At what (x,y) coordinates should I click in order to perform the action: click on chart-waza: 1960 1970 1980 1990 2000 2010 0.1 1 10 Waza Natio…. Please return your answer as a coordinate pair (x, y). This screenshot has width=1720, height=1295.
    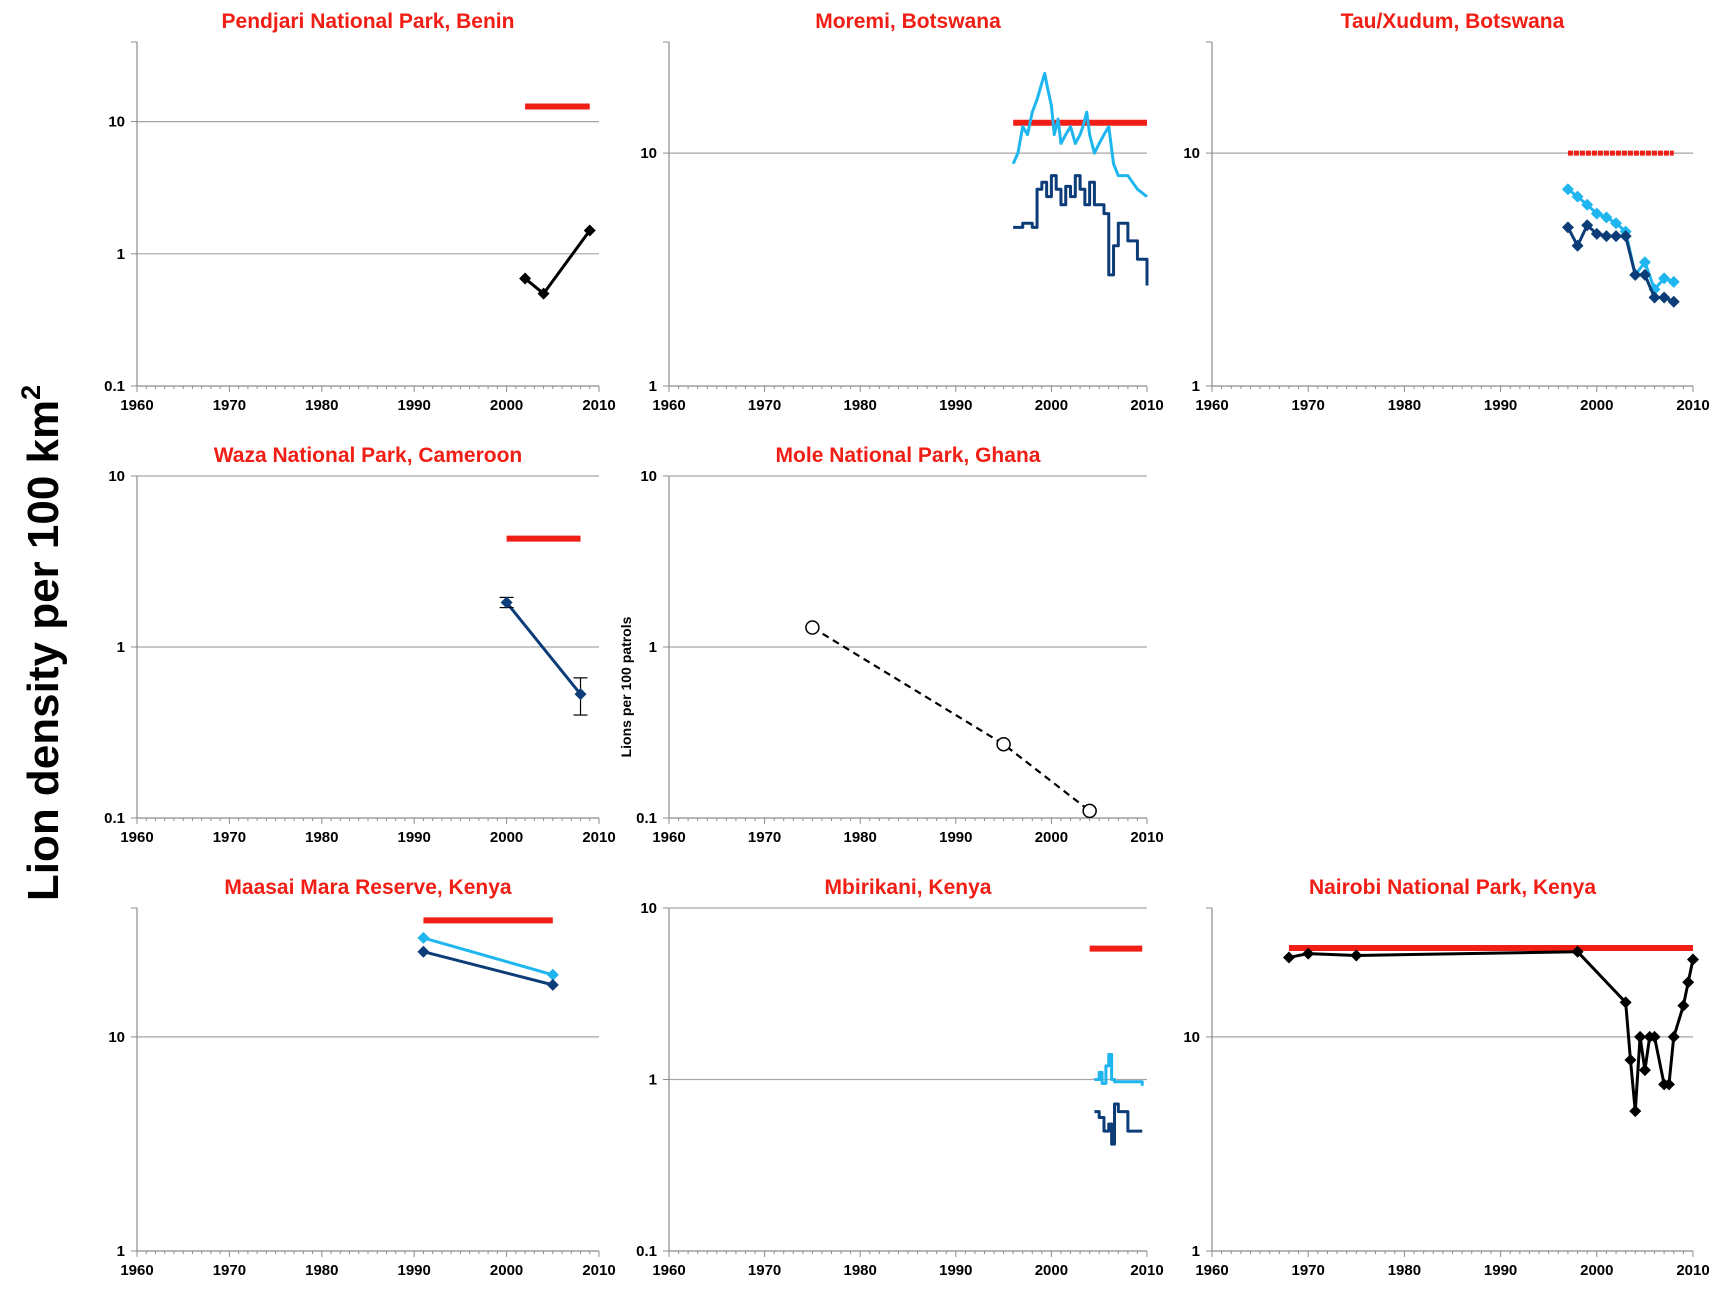
    Looking at the image, I should click on (360, 645).